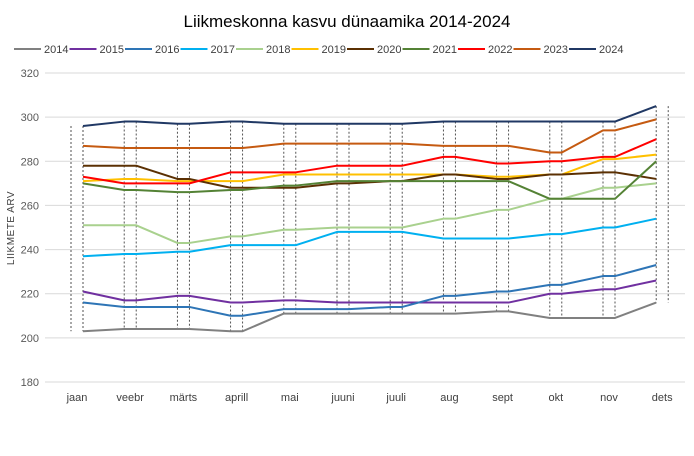  Describe the element at coordinates (30, 295) in the screenshot. I see `y-tick-label: 220` at that location.